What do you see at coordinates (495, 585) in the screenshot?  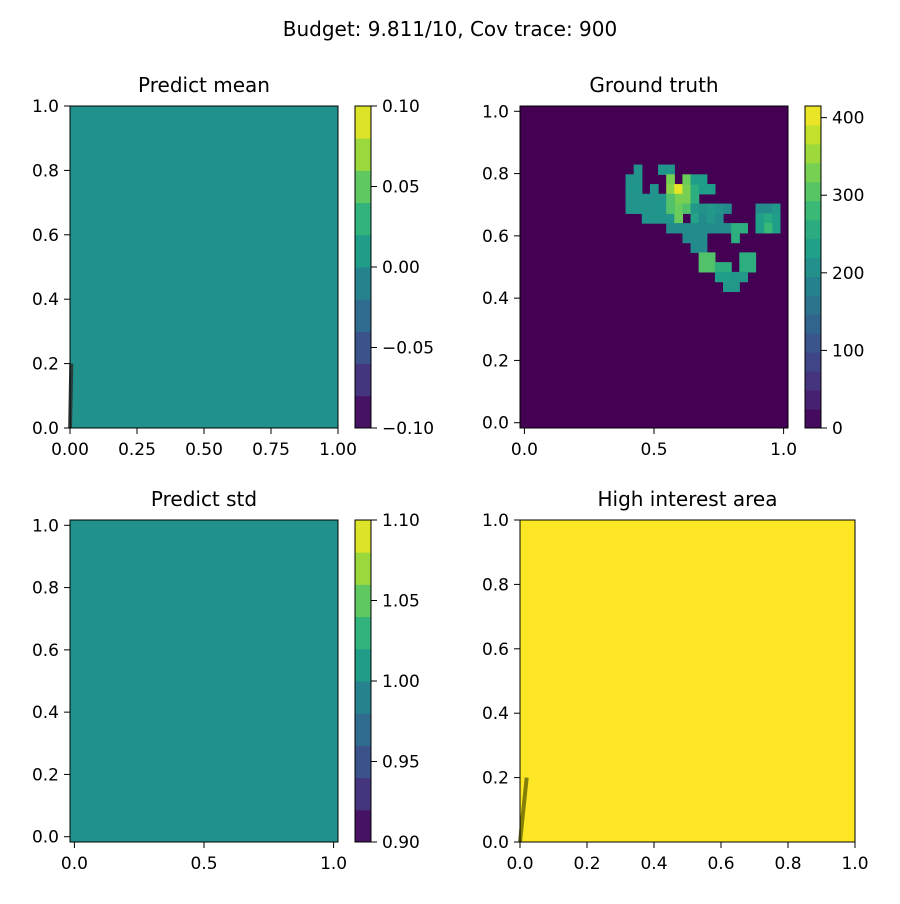 I see `y-tick-label: 0.8` at bounding box center [495, 585].